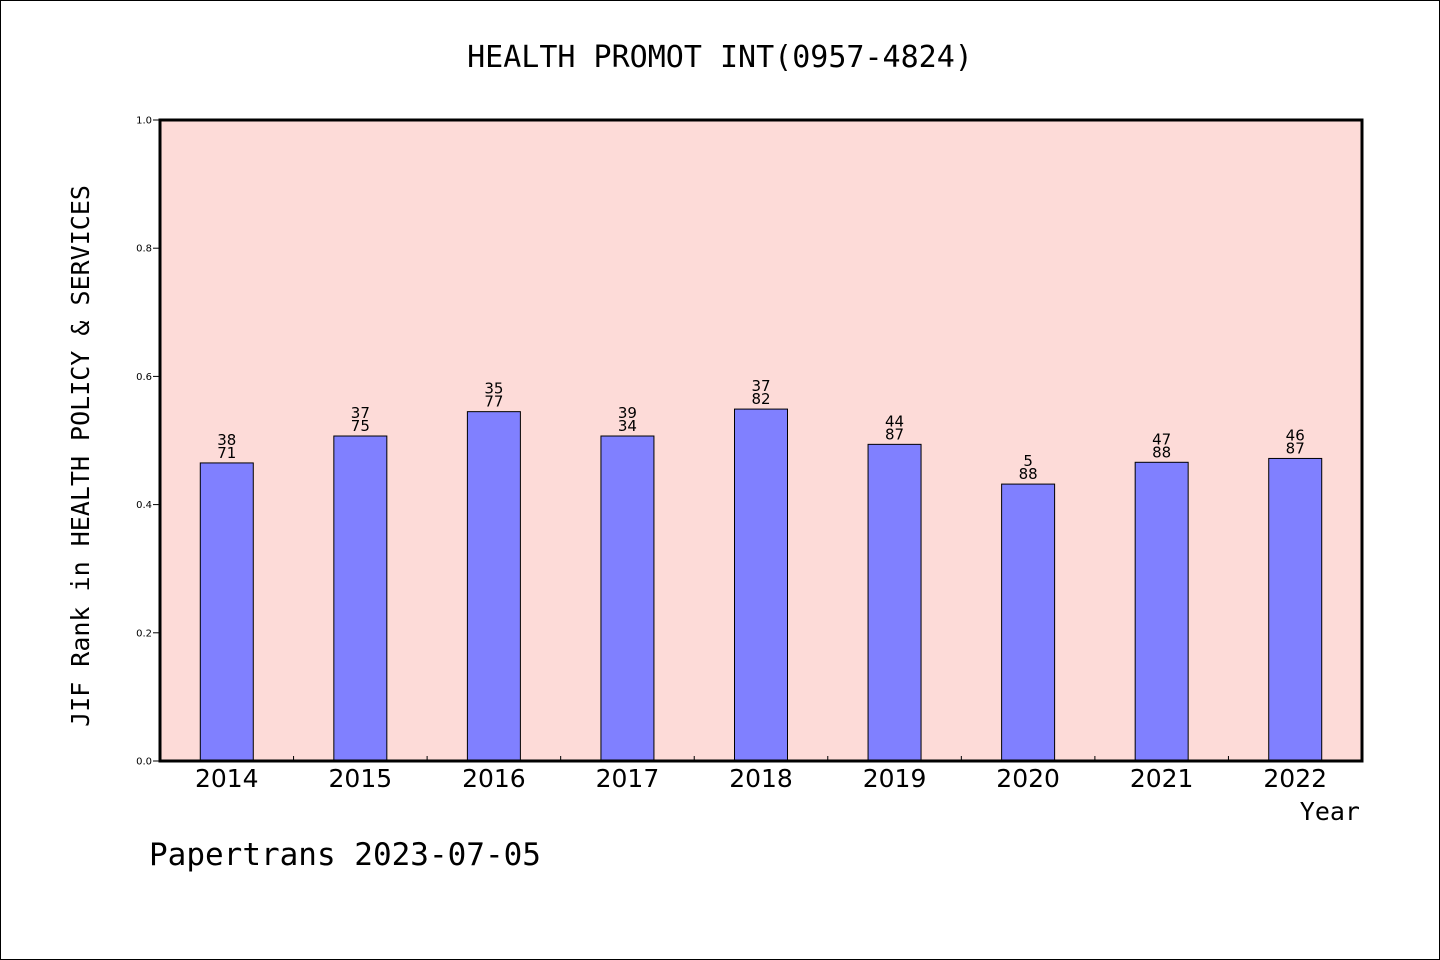 This screenshot has width=1440, height=960. What do you see at coordinates (226, 453) in the screenshot?
I see `bar-label-total-2014: 71` at bounding box center [226, 453].